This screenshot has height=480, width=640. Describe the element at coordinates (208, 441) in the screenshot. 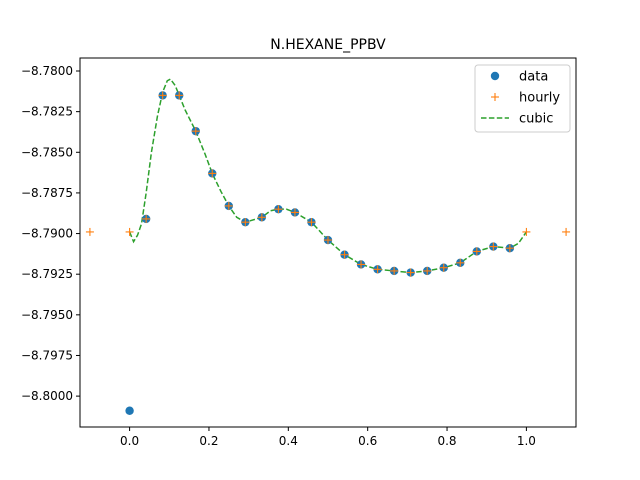

I see `x-tick-label: 0.2` at that location.